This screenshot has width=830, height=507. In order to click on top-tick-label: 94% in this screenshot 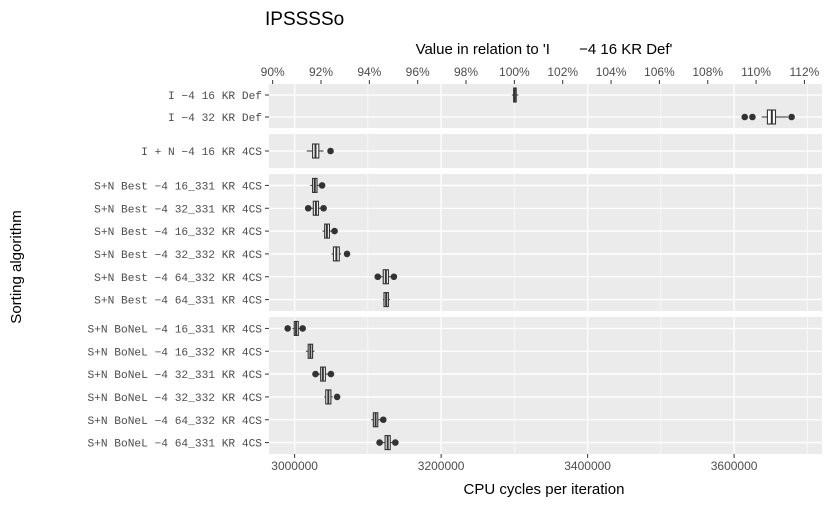, I will do `click(369, 72)`.